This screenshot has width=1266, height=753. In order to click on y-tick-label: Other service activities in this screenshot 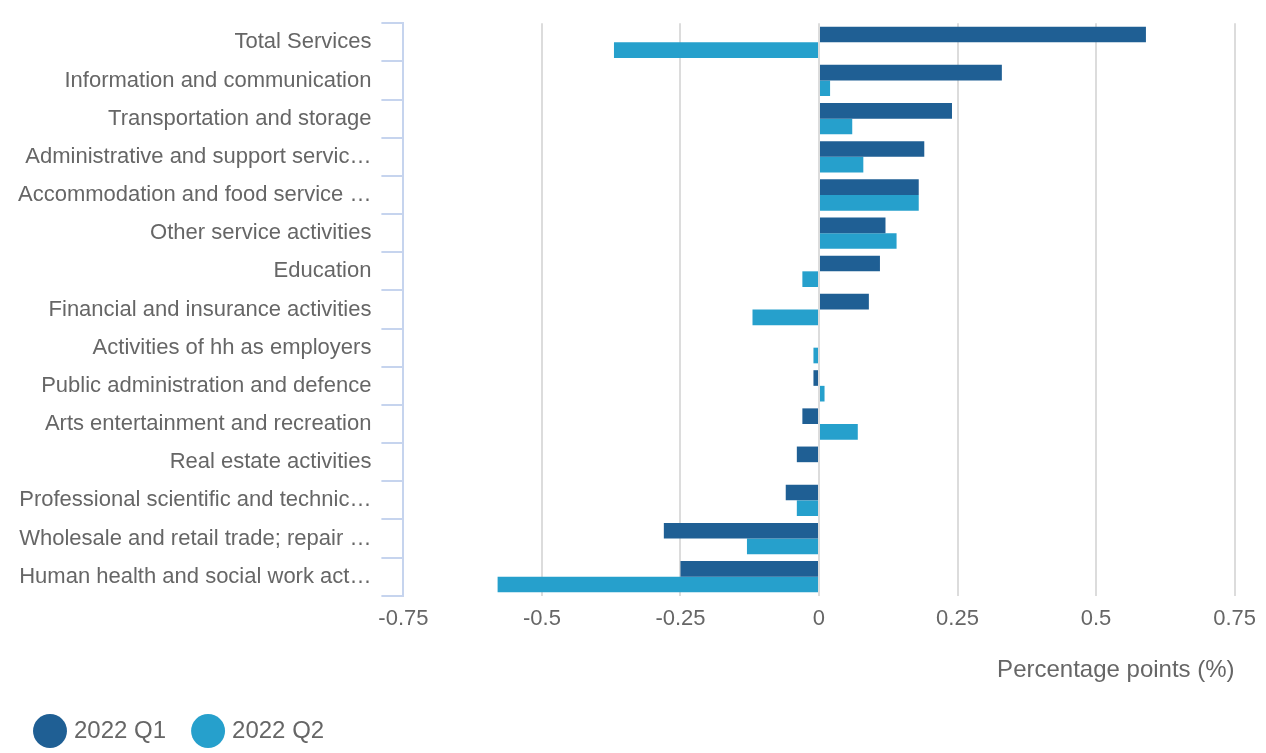, I will do `click(261, 232)`.